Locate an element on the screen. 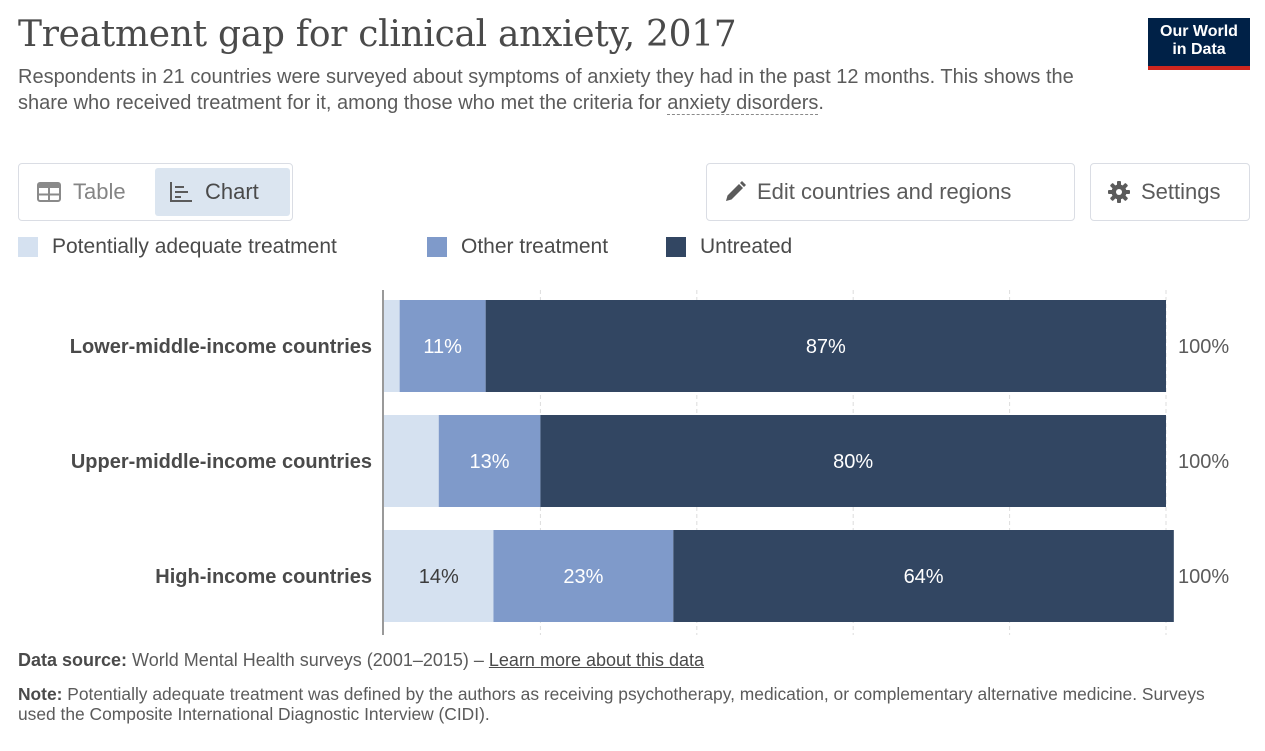  category-label: Lower-middle-income countries is located at coordinates (221, 347).